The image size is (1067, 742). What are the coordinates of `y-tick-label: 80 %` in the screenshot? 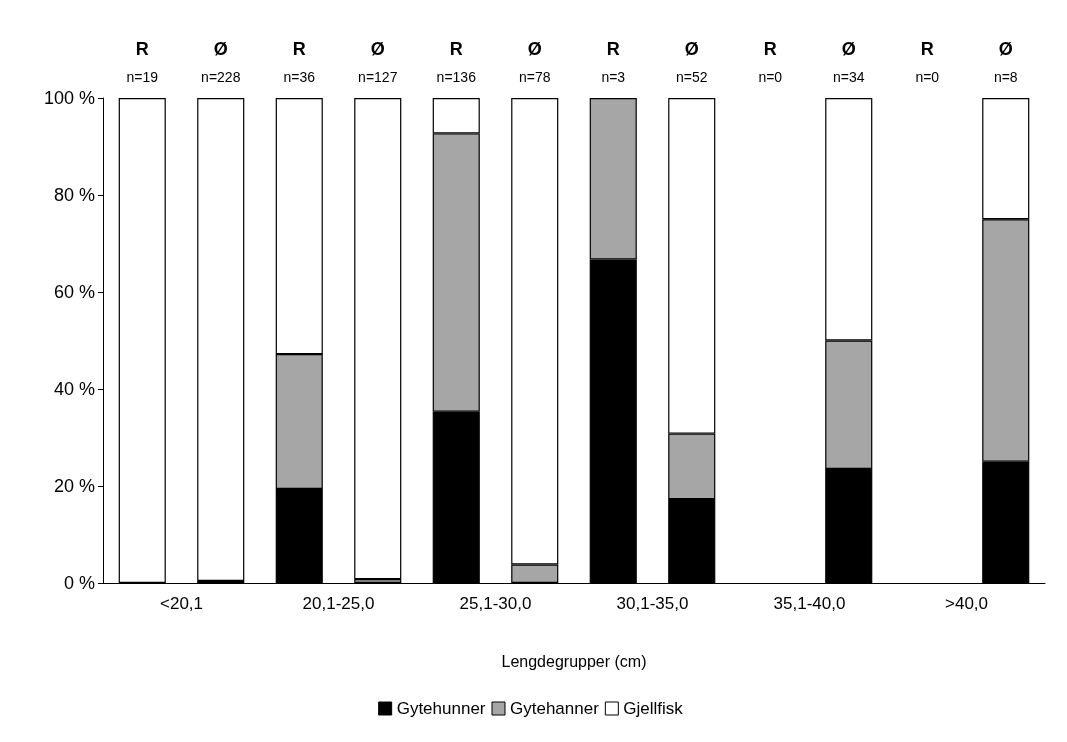 It's located at (74, 195).